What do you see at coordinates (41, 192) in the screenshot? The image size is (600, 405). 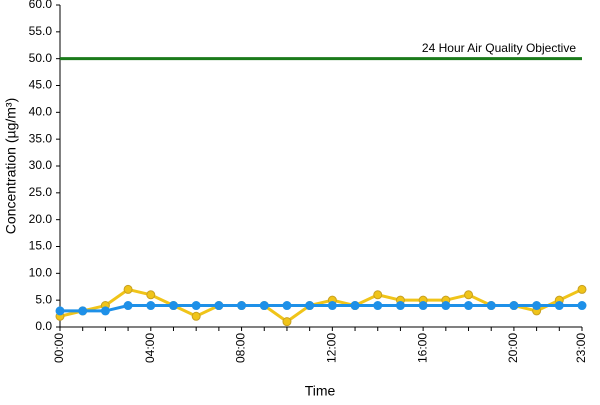 I see `y-tick-label: 25.0` at bounding box center [41, 192].